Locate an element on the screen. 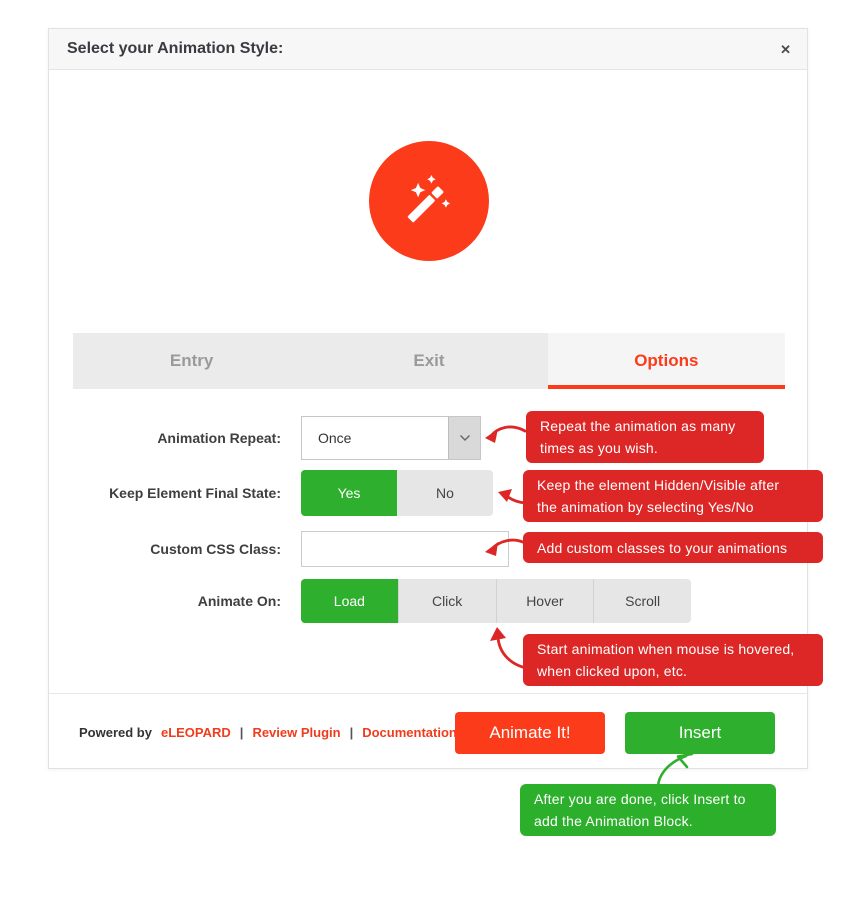  close-icon: ✕ is located at coordinates (785, 49).